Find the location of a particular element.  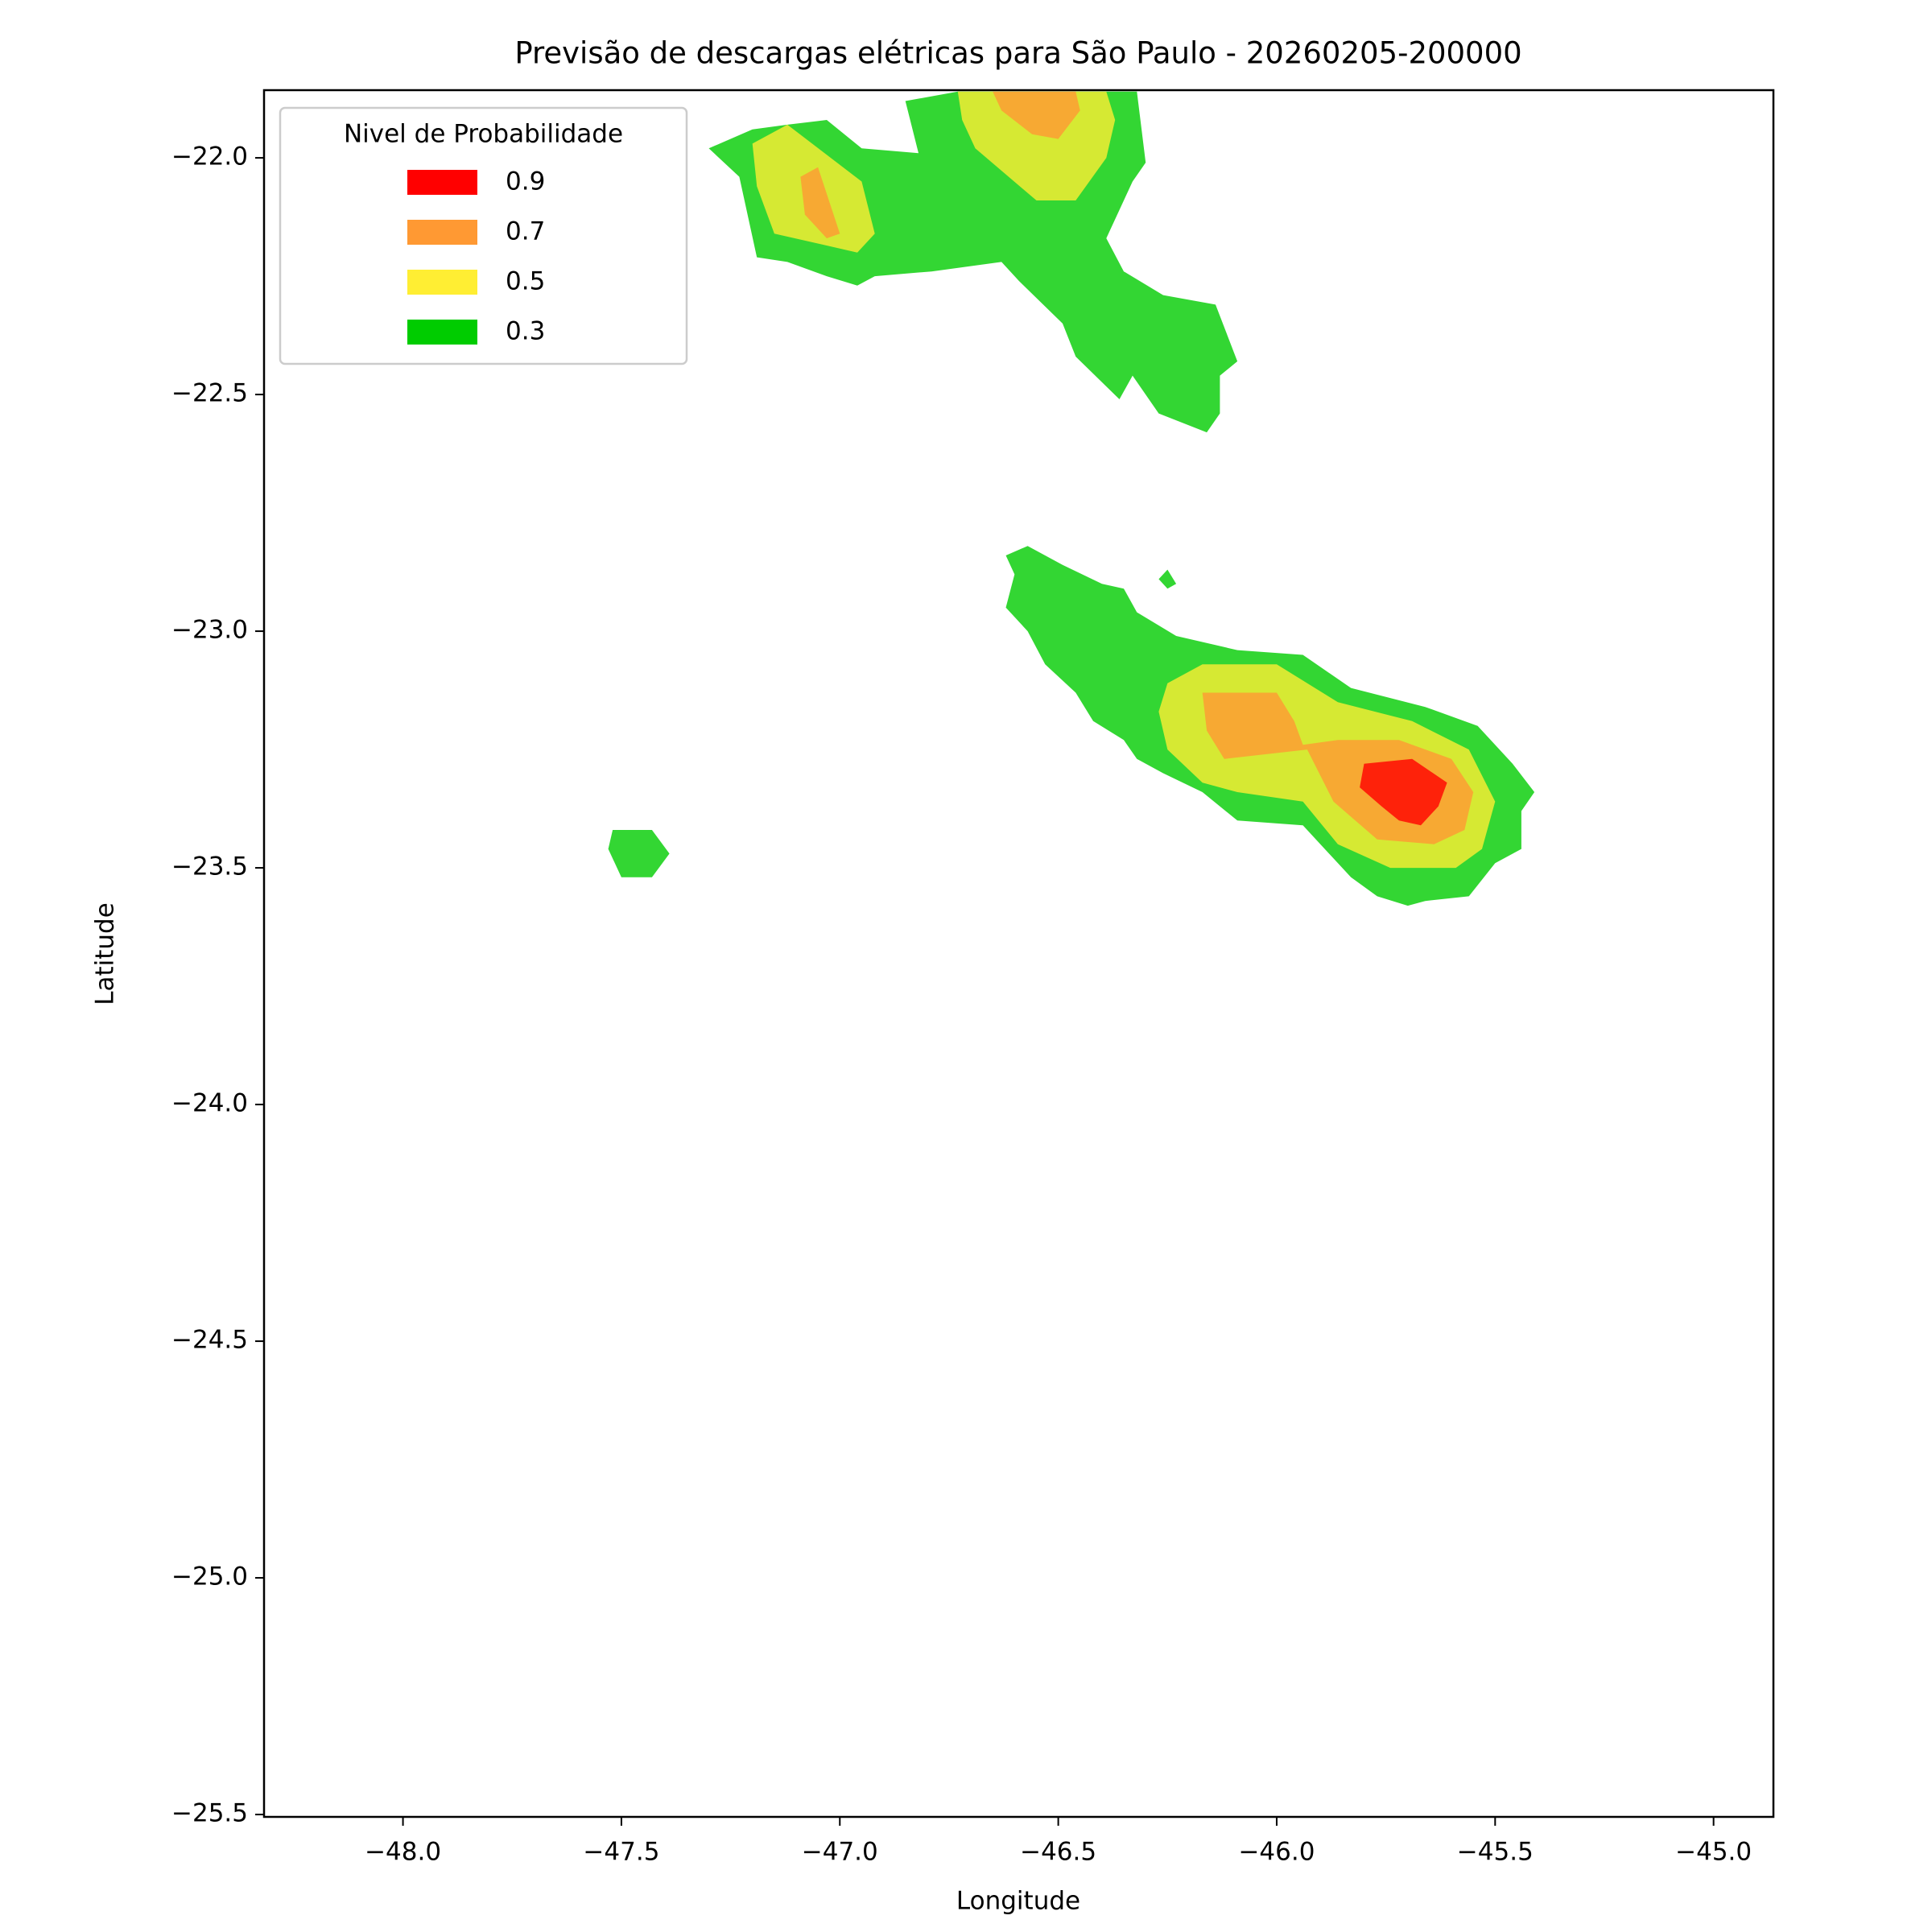

x-tick-label: −46.0 is located at coordinates (1276, 1852).